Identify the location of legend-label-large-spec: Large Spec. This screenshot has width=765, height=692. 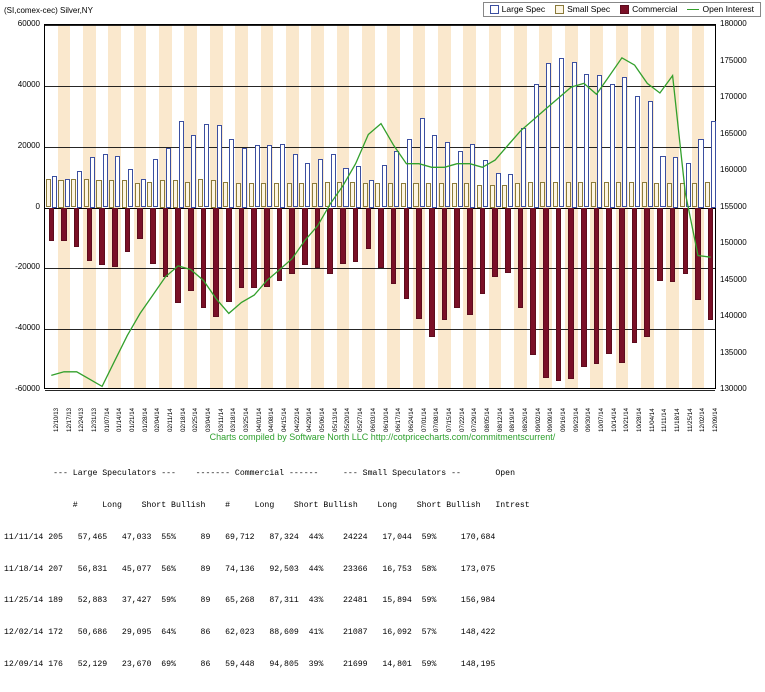
(523, 9).